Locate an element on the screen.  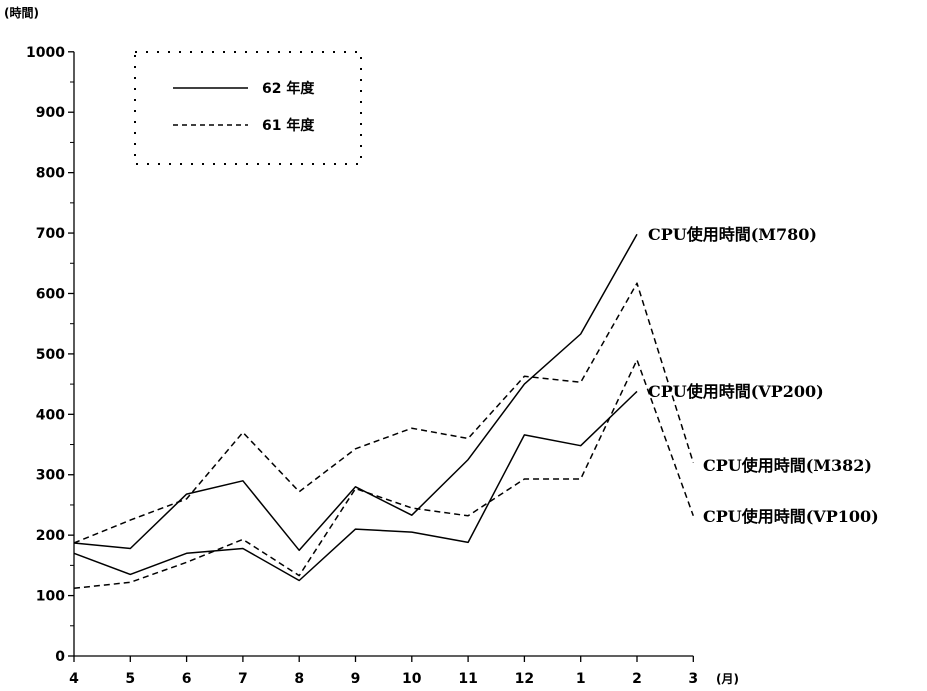
x-tick-label: 10 is located at coordinates (412, 679).